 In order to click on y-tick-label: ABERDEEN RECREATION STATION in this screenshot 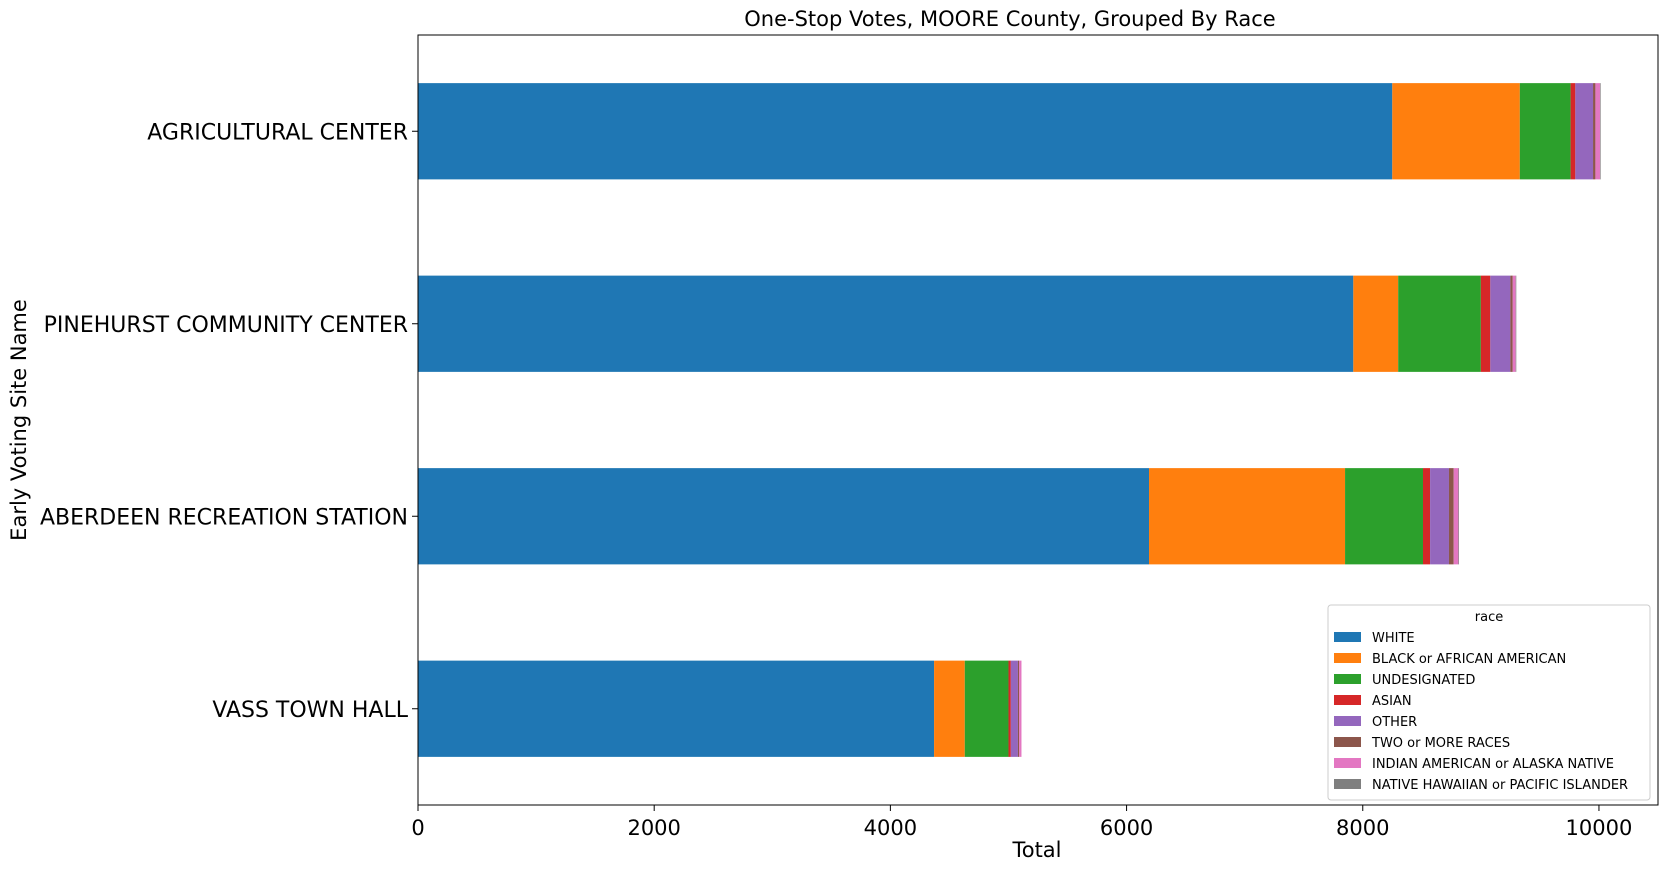, I will do `click(224, 517)`.